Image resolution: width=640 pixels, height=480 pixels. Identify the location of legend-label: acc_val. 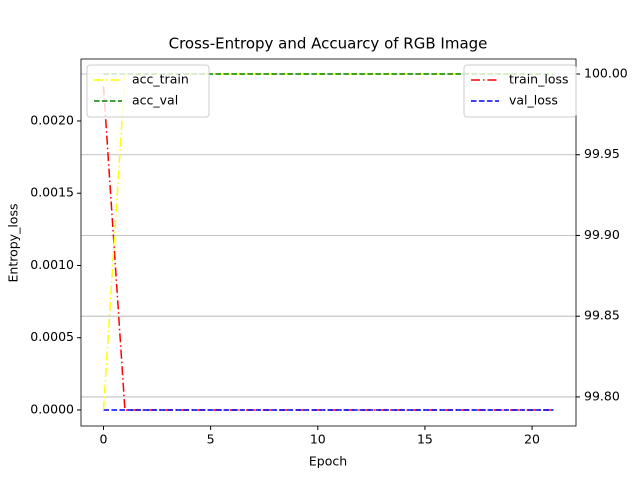
(155, 100).